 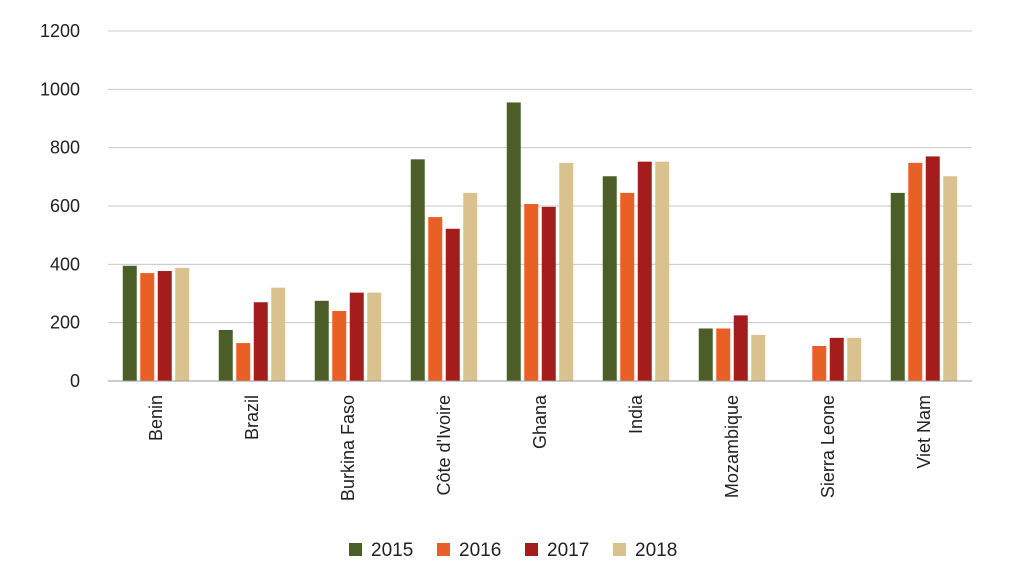 What do you see at coordinates (662, 271) in the screenshot?
I see `bar-2018-india` at bounding box center [662, 271].